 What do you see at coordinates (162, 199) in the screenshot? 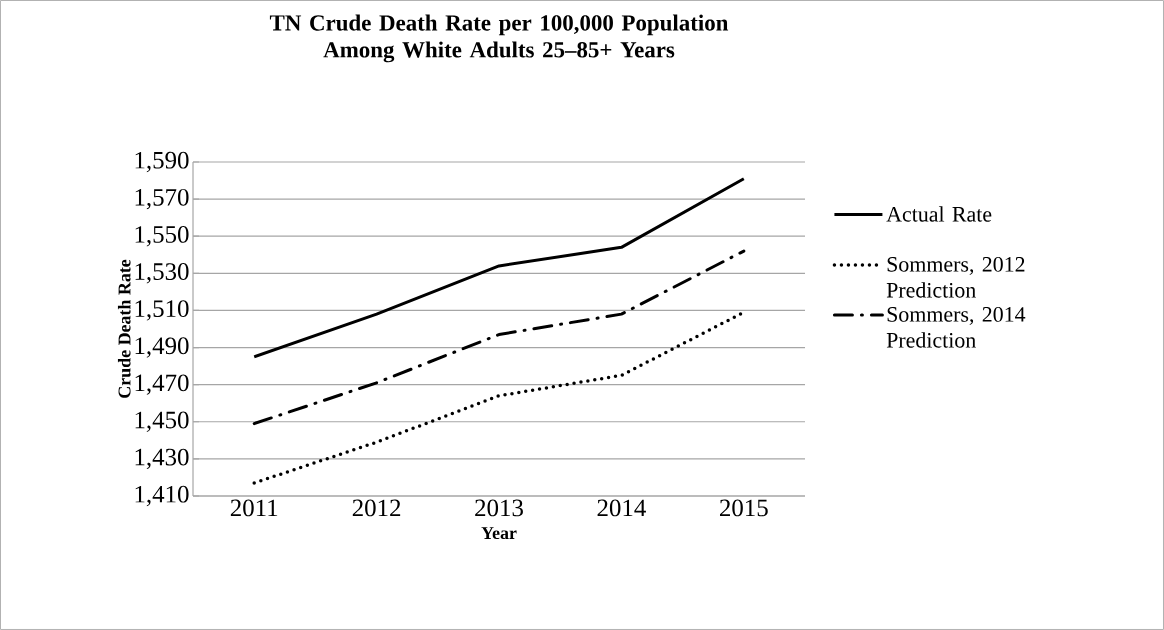
I see `y-tick-label: 1,570` at bounding box center [162, 199].